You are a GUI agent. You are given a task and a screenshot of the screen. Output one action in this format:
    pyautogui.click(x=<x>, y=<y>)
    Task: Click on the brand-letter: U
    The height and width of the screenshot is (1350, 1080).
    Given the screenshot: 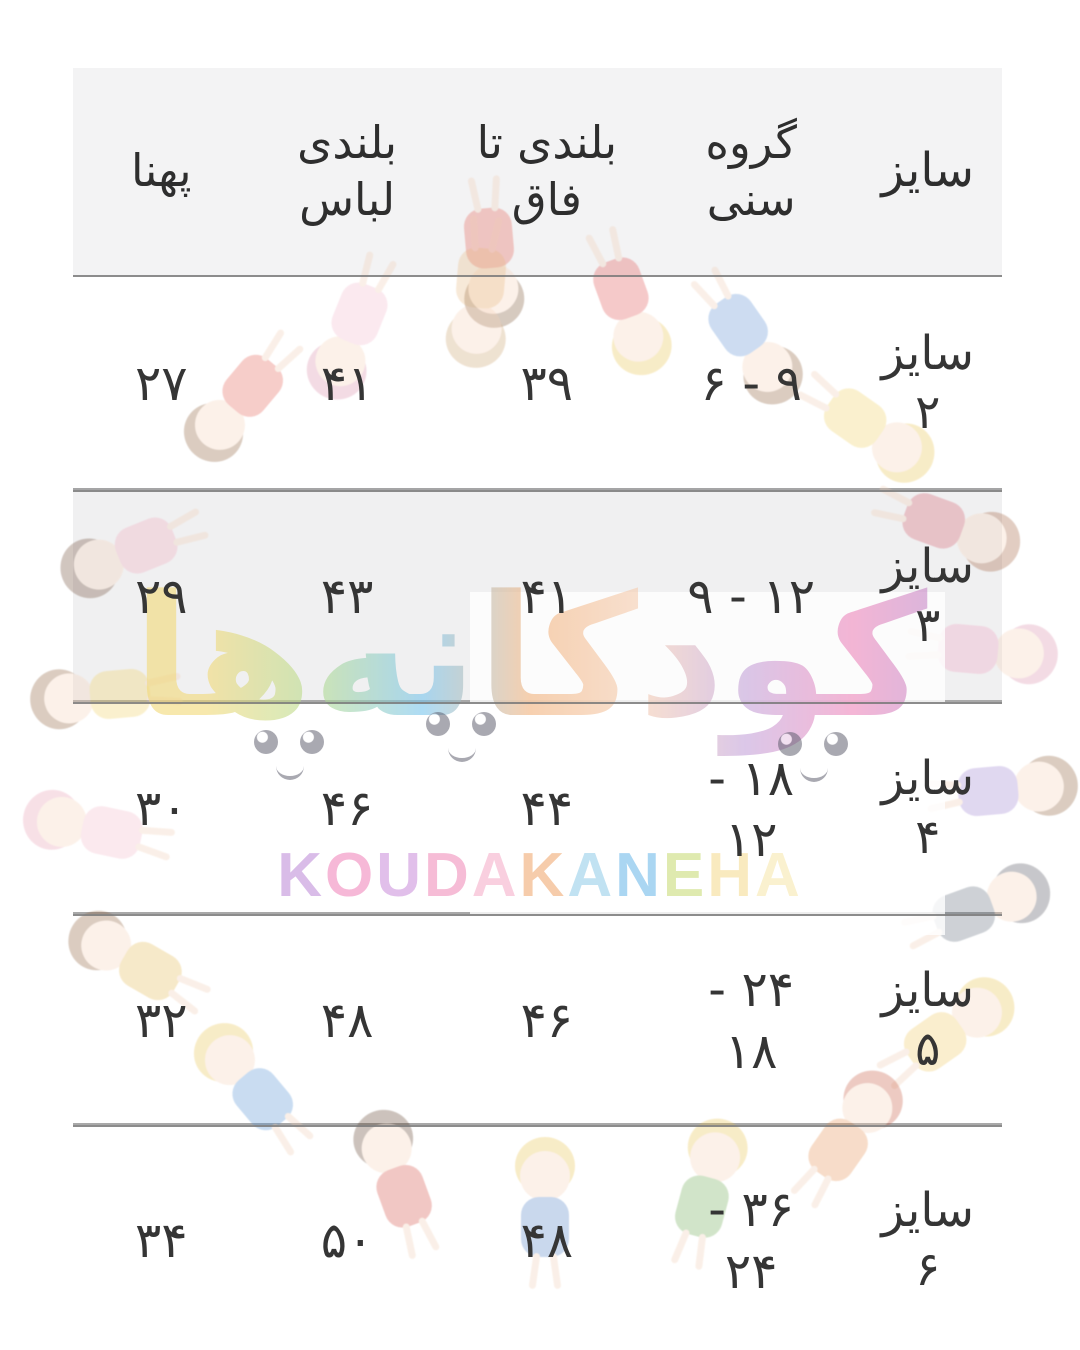 What is the action you would take?
    pyautogui.click(x=400, y=875)
    